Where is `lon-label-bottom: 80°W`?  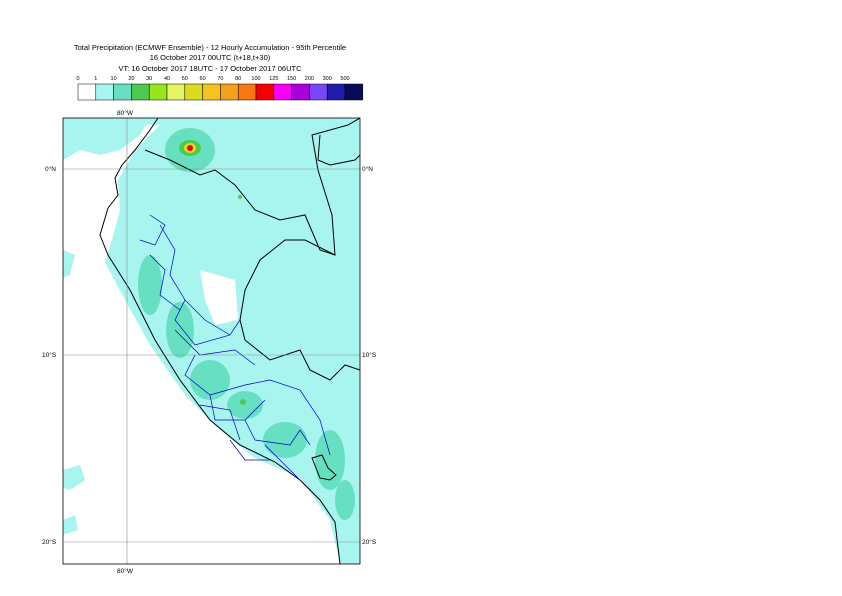
lon-label-bottom: 80°W is located at coordinates (125, 571).